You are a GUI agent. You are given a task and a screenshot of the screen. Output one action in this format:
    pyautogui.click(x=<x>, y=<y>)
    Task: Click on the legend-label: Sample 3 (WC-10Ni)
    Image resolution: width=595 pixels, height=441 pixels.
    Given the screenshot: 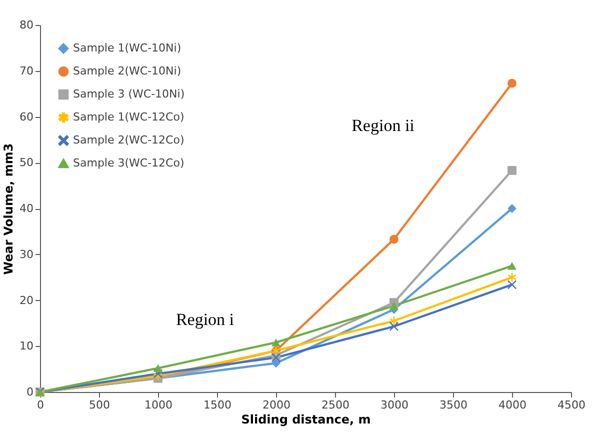 What is the action you would take?
    pyautogui.click(x=129, y=94)
    